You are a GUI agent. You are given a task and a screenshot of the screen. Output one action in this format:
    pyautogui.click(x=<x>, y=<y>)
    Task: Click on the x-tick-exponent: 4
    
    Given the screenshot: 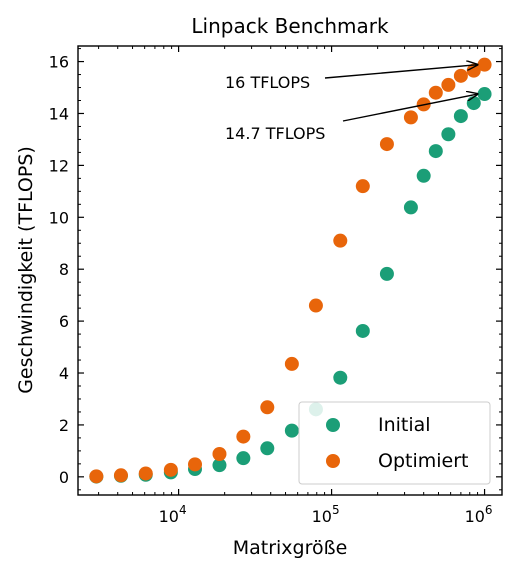 What is the action you would take?
    pyautogui.click(x=183, y=510)
    